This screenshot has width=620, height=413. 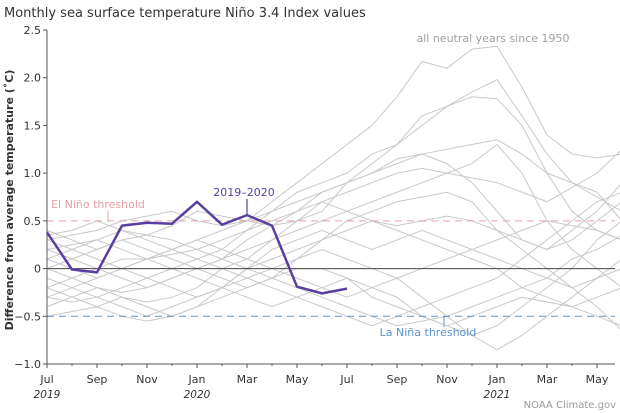 I want to click on y-tick-label: −1.0, so click(x=27, y=364).